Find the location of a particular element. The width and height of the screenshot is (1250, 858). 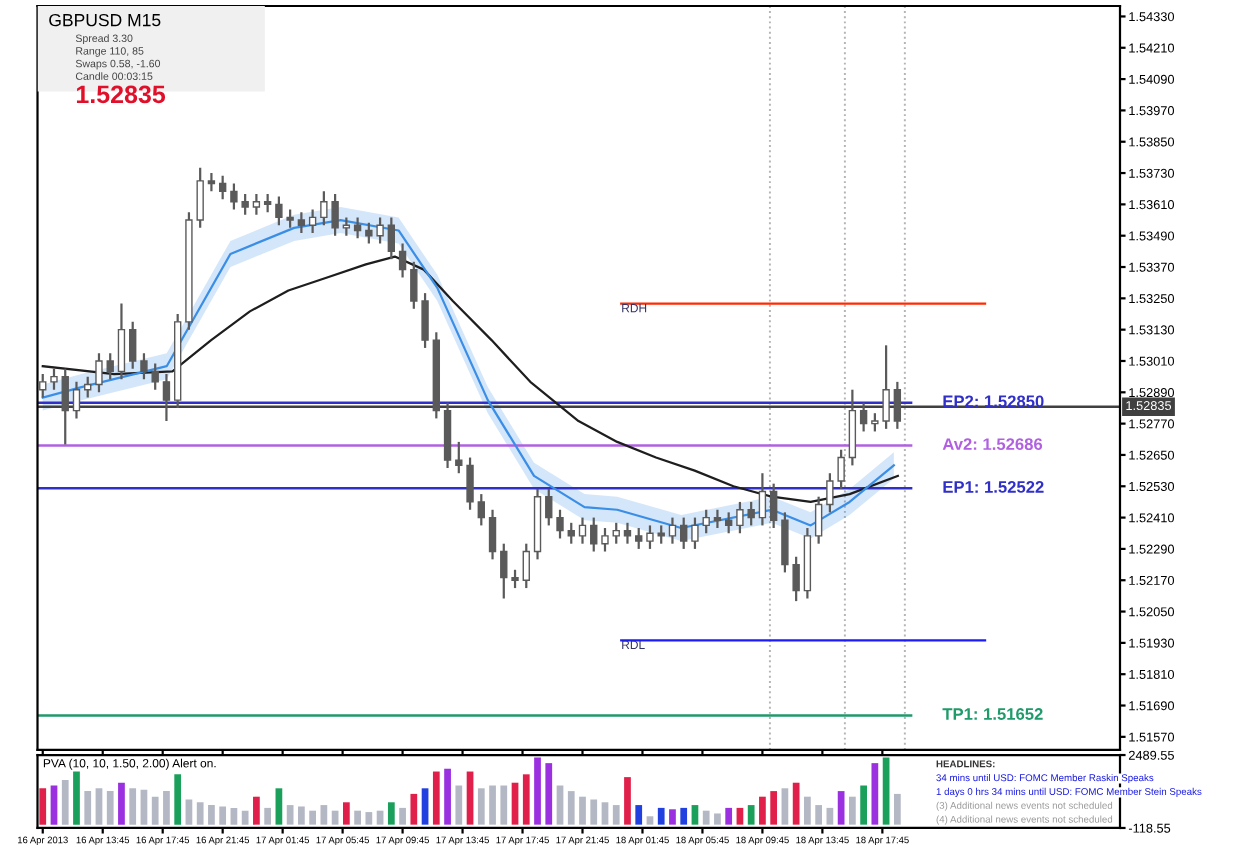

ref-line-label: TP1: 1.51652 is located at coordinates (992, 714).